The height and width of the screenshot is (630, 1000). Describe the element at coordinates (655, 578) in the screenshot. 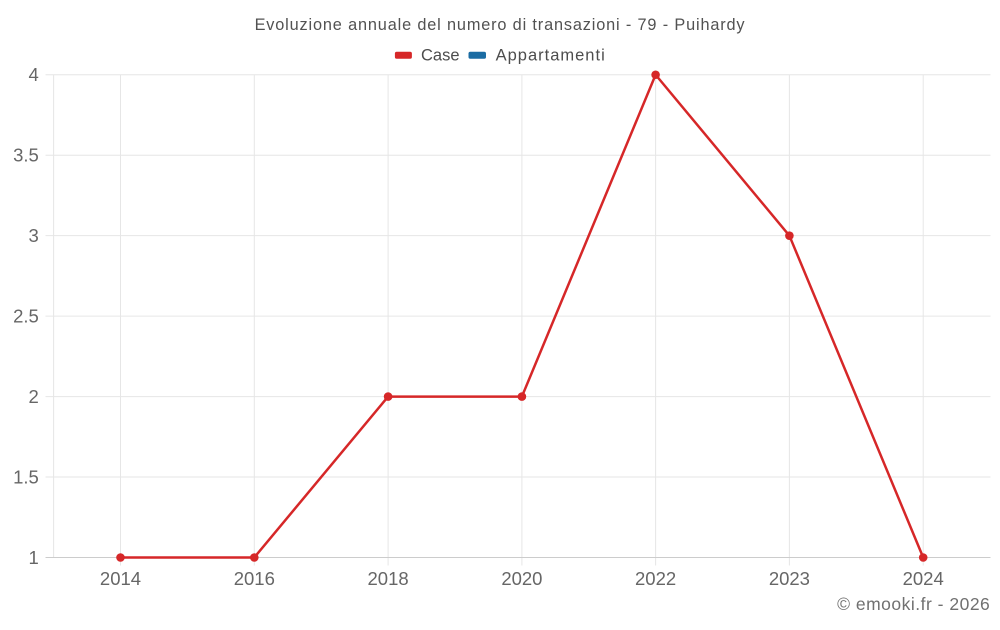

I see `svg-text: 2022` at that location.